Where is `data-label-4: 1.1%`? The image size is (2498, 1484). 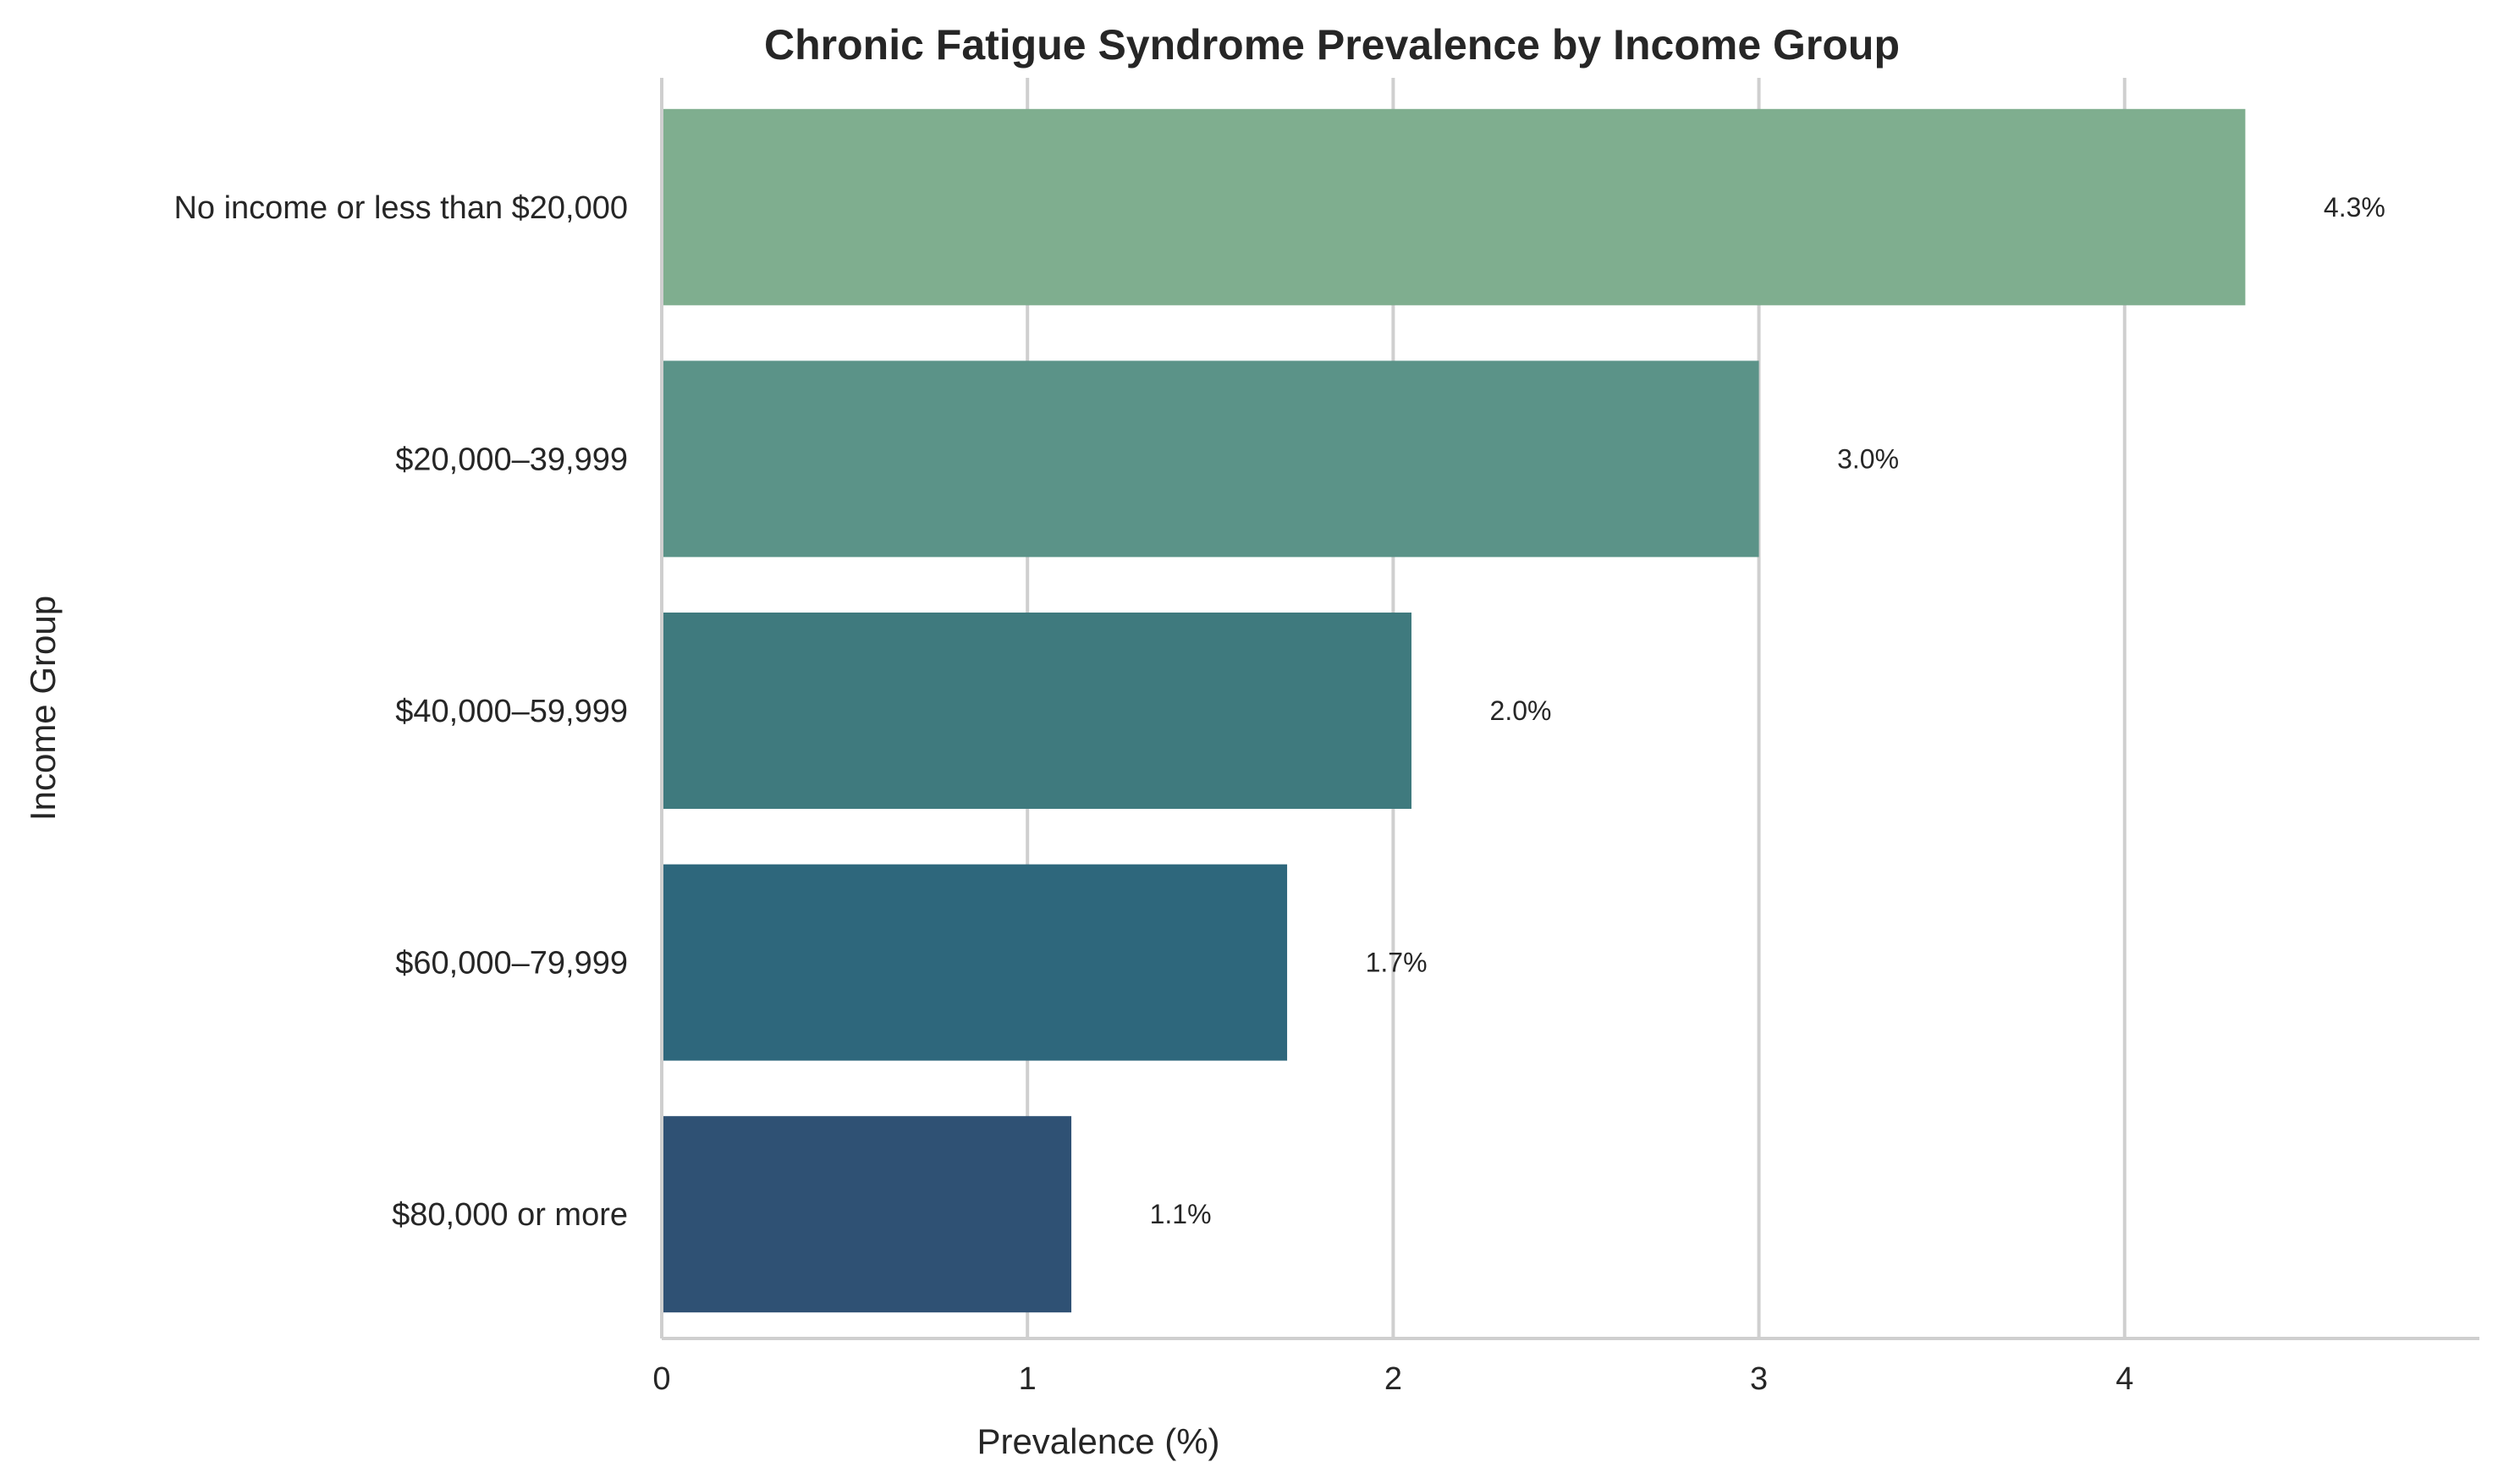 data-label-4: 1.1% is located at coordinates (1181, 1214).